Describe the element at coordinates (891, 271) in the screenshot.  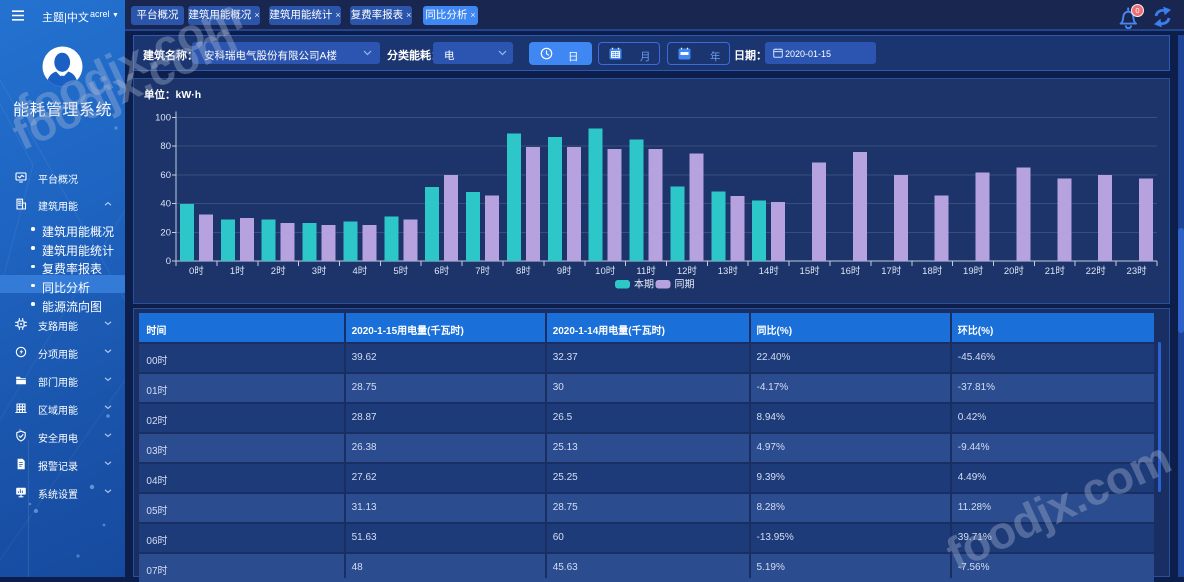
I see `svg-text: 17时` at that location.